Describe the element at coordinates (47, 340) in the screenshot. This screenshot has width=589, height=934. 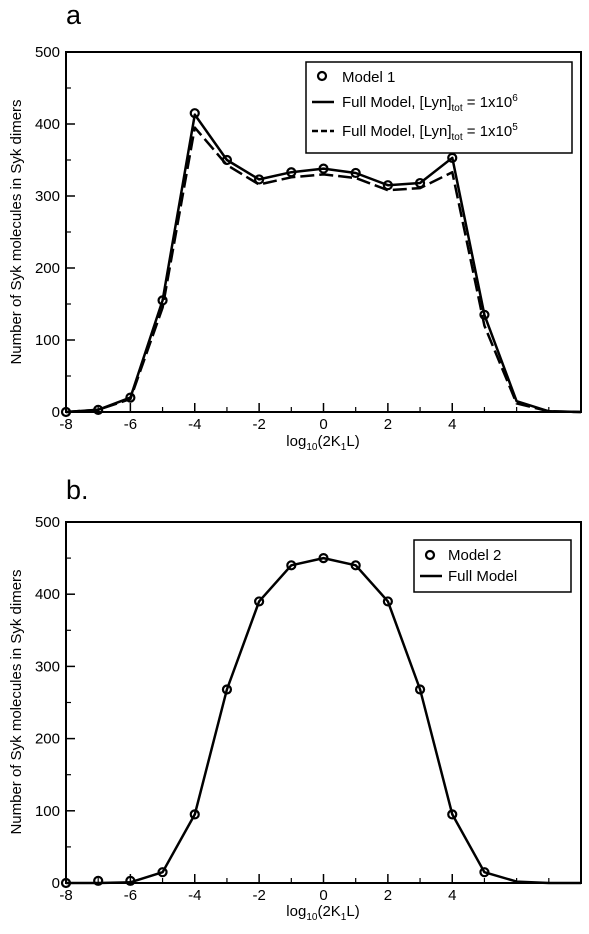
I see `chart-a-ytick-label: 100` at that location.